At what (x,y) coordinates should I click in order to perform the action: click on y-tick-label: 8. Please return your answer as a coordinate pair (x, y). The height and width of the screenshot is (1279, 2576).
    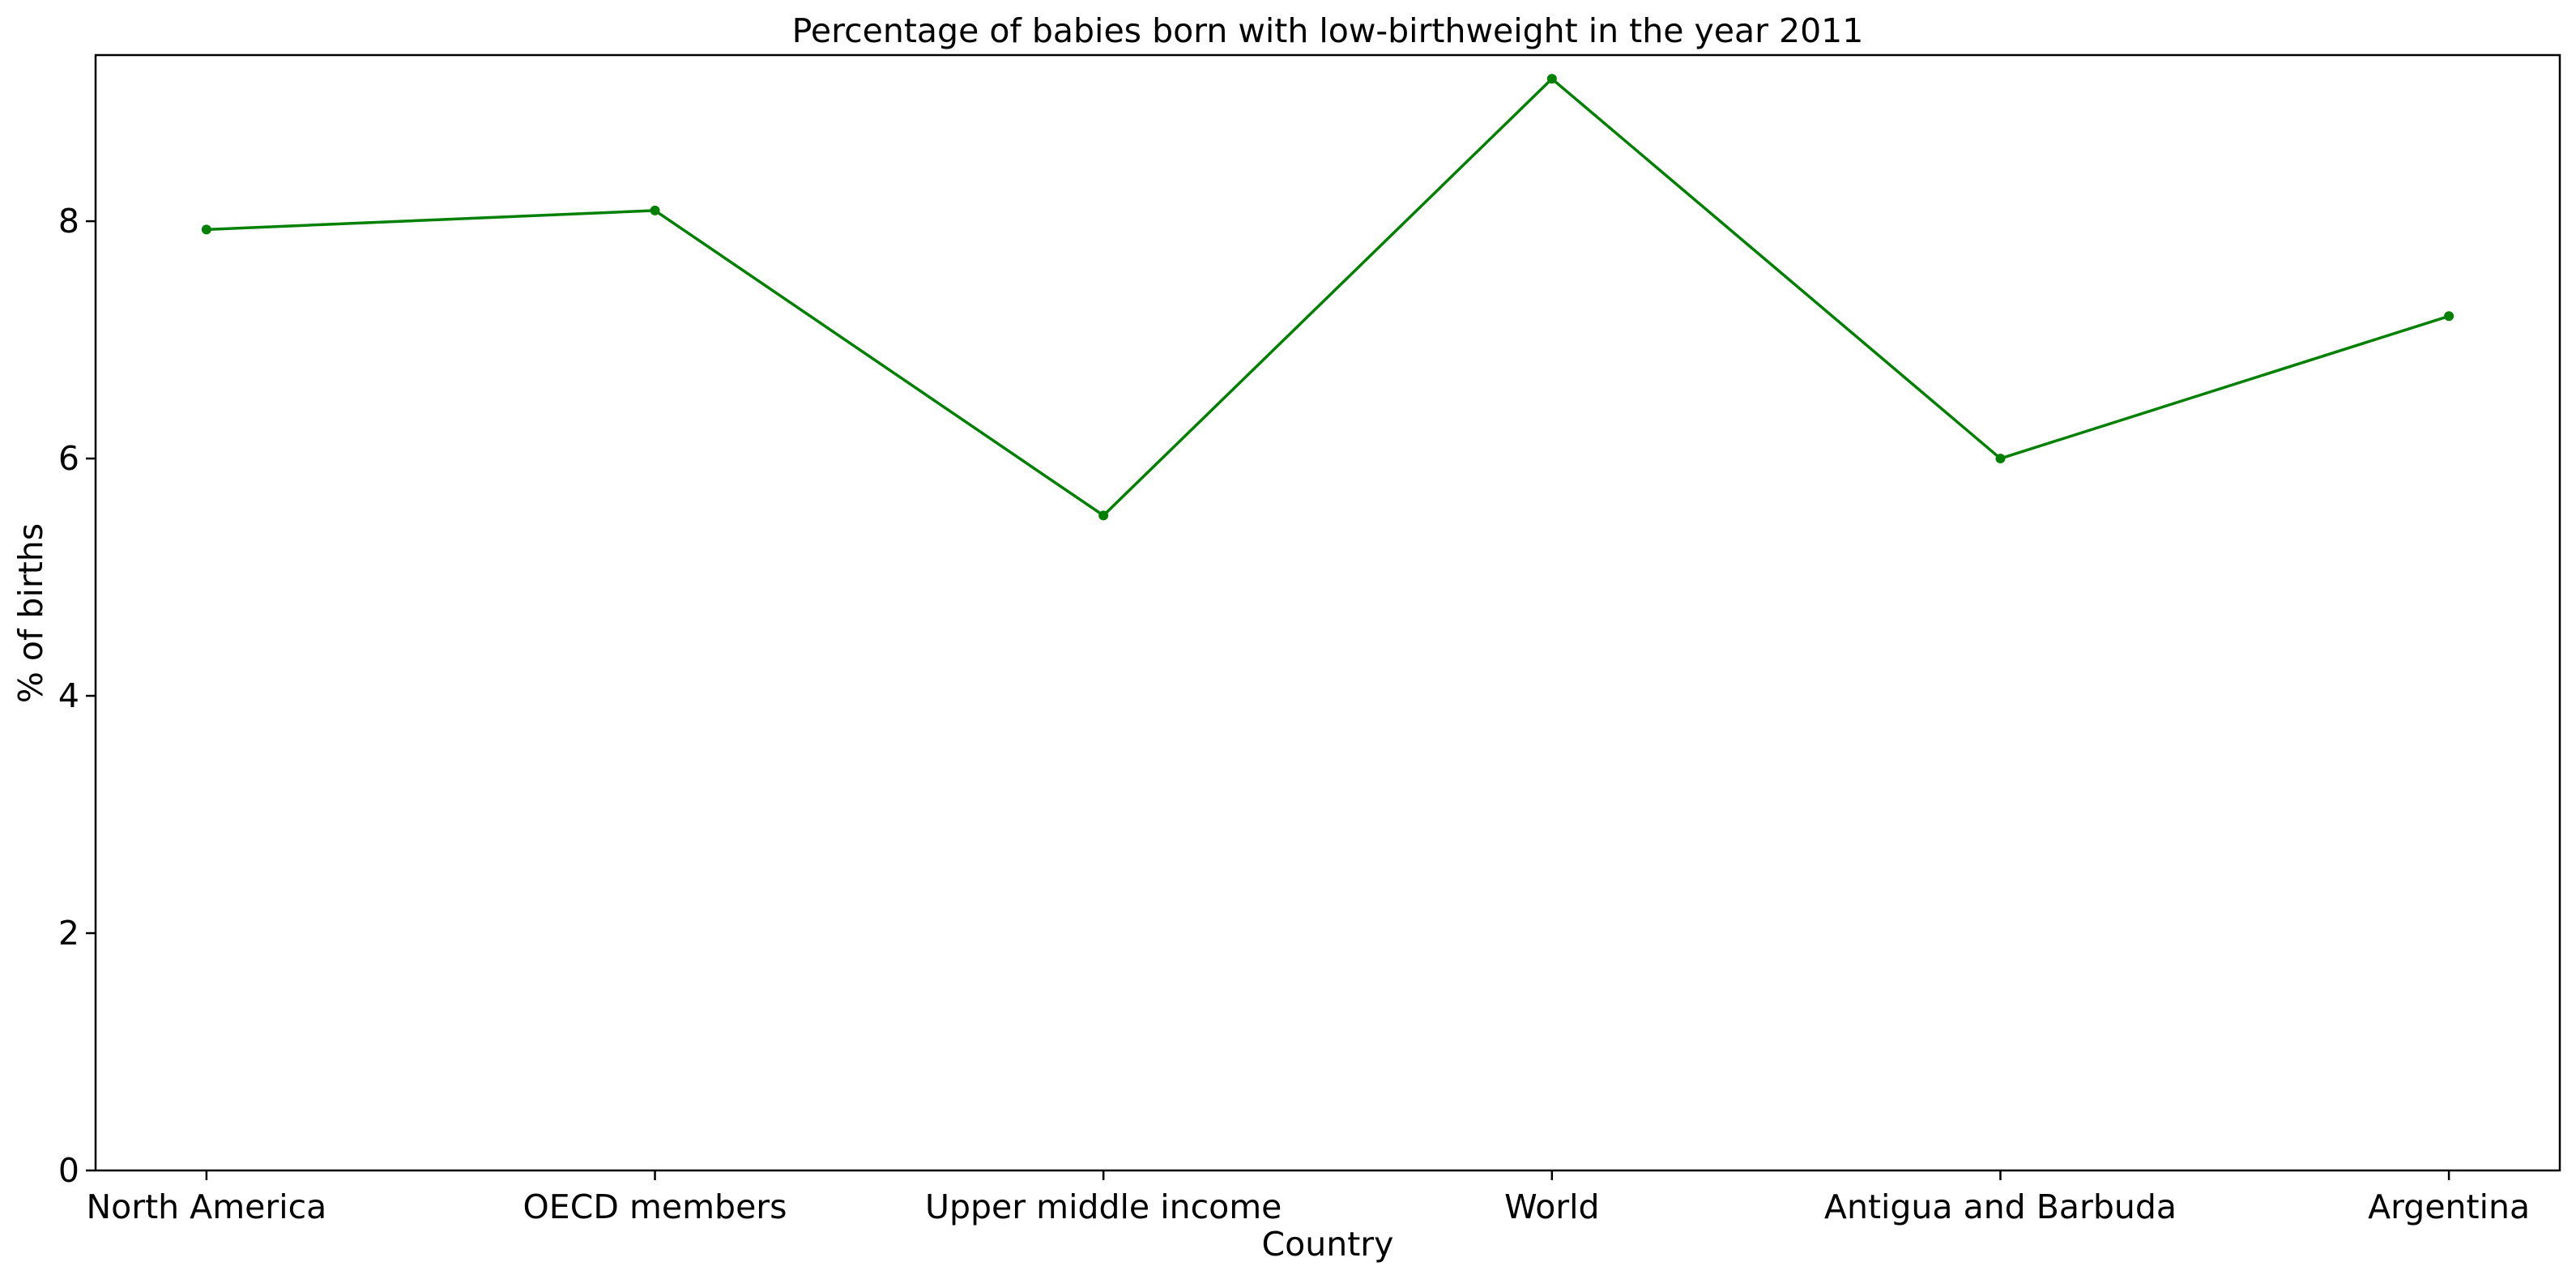
    Looking at the image, I should click on (69, 221).